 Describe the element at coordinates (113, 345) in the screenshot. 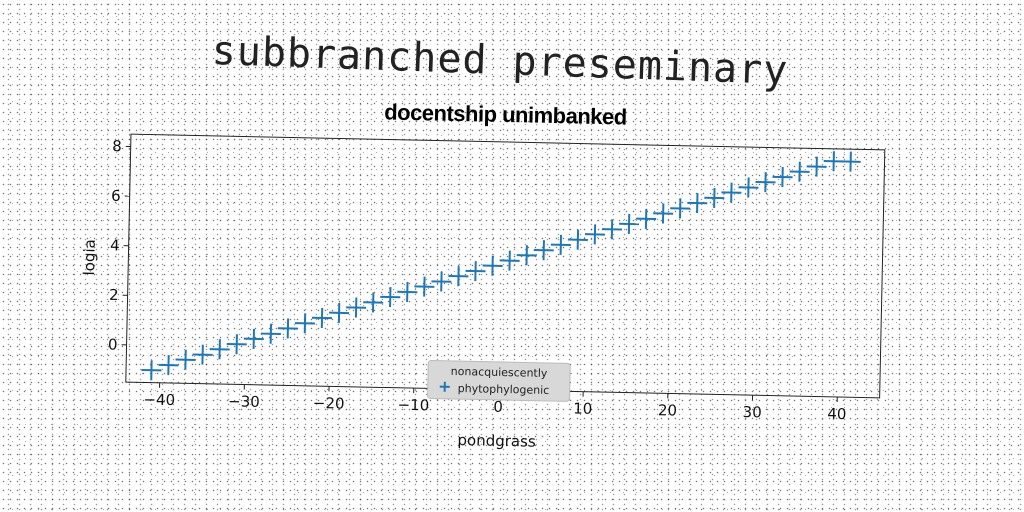

I see `y-tick-label: 0` at that location.